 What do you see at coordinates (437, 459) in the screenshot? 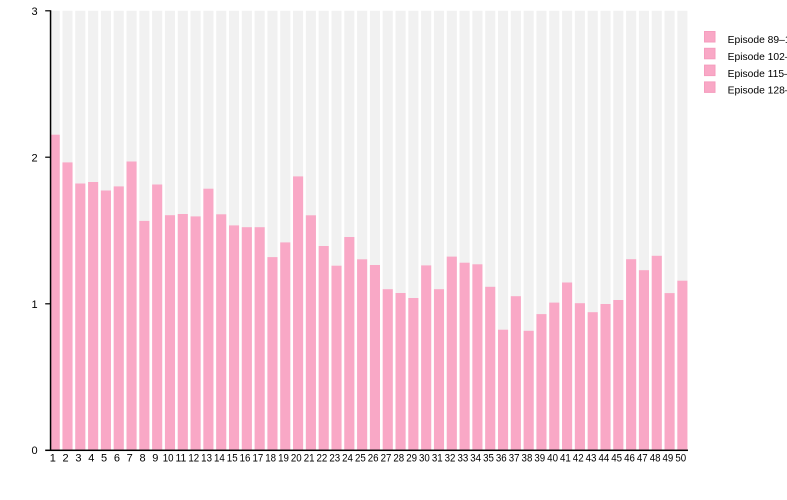
I see `svg-text: 31` at bounding box center [437, 459].